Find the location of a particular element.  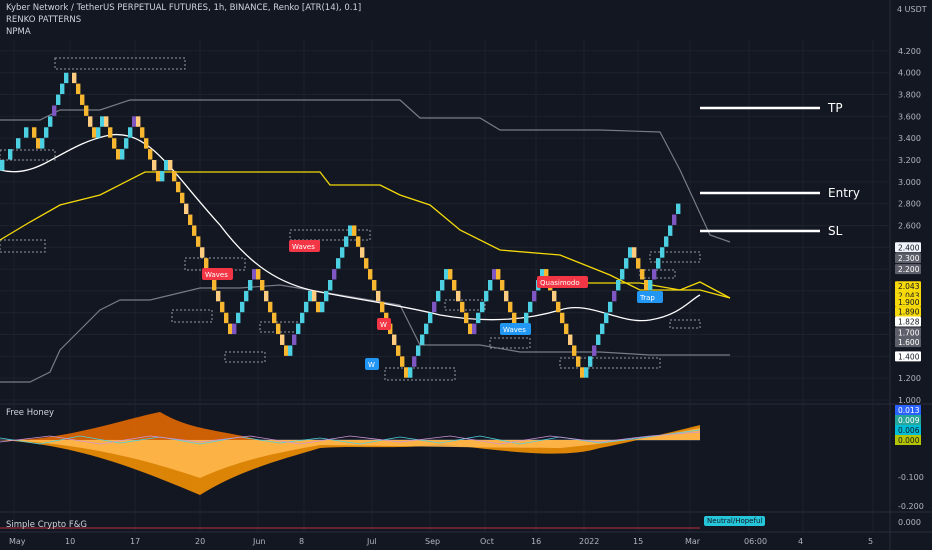

price-tag-label: 2.400 is located at coordinates (909, 247).